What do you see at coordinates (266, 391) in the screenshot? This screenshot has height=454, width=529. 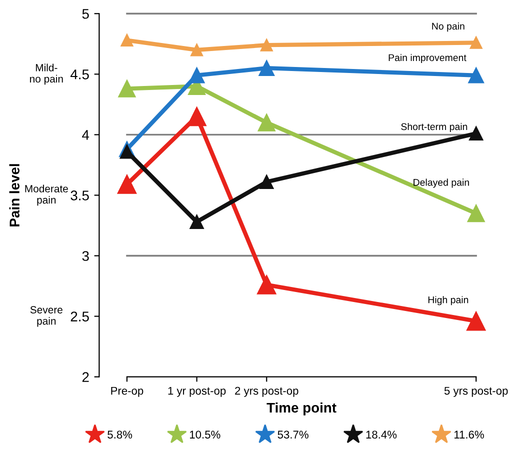 I see `x-tick-label: 2 yrs post-op` at bounding box center [266, 391].